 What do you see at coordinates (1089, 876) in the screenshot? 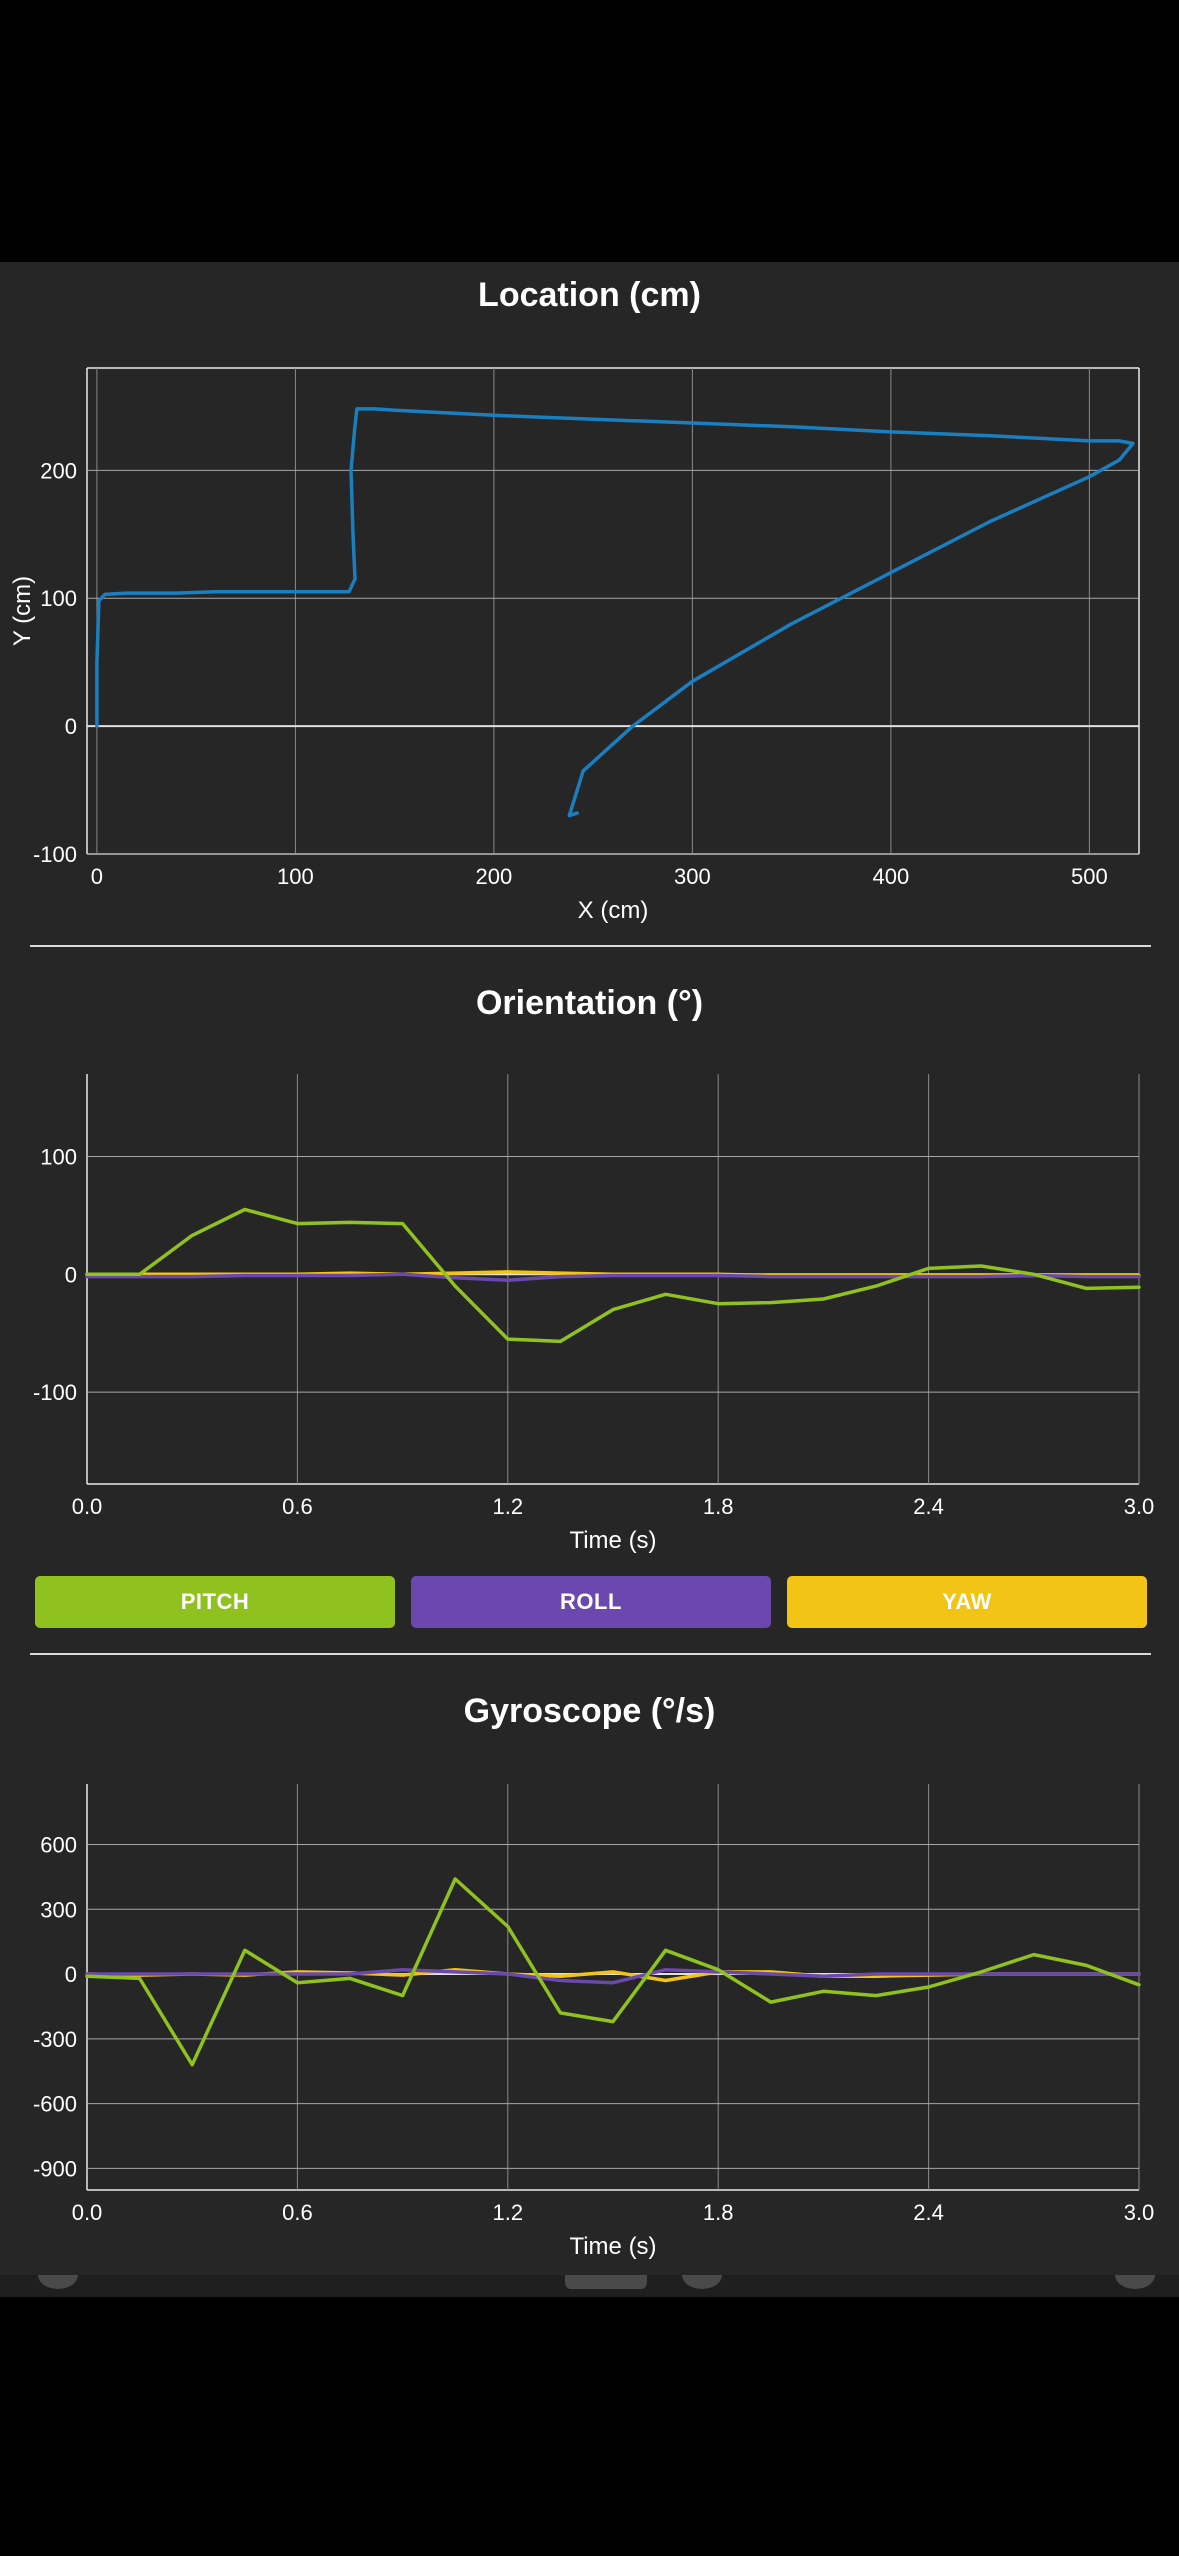
I see `x-tick-label: 500` at bounding box center [1089, 876].